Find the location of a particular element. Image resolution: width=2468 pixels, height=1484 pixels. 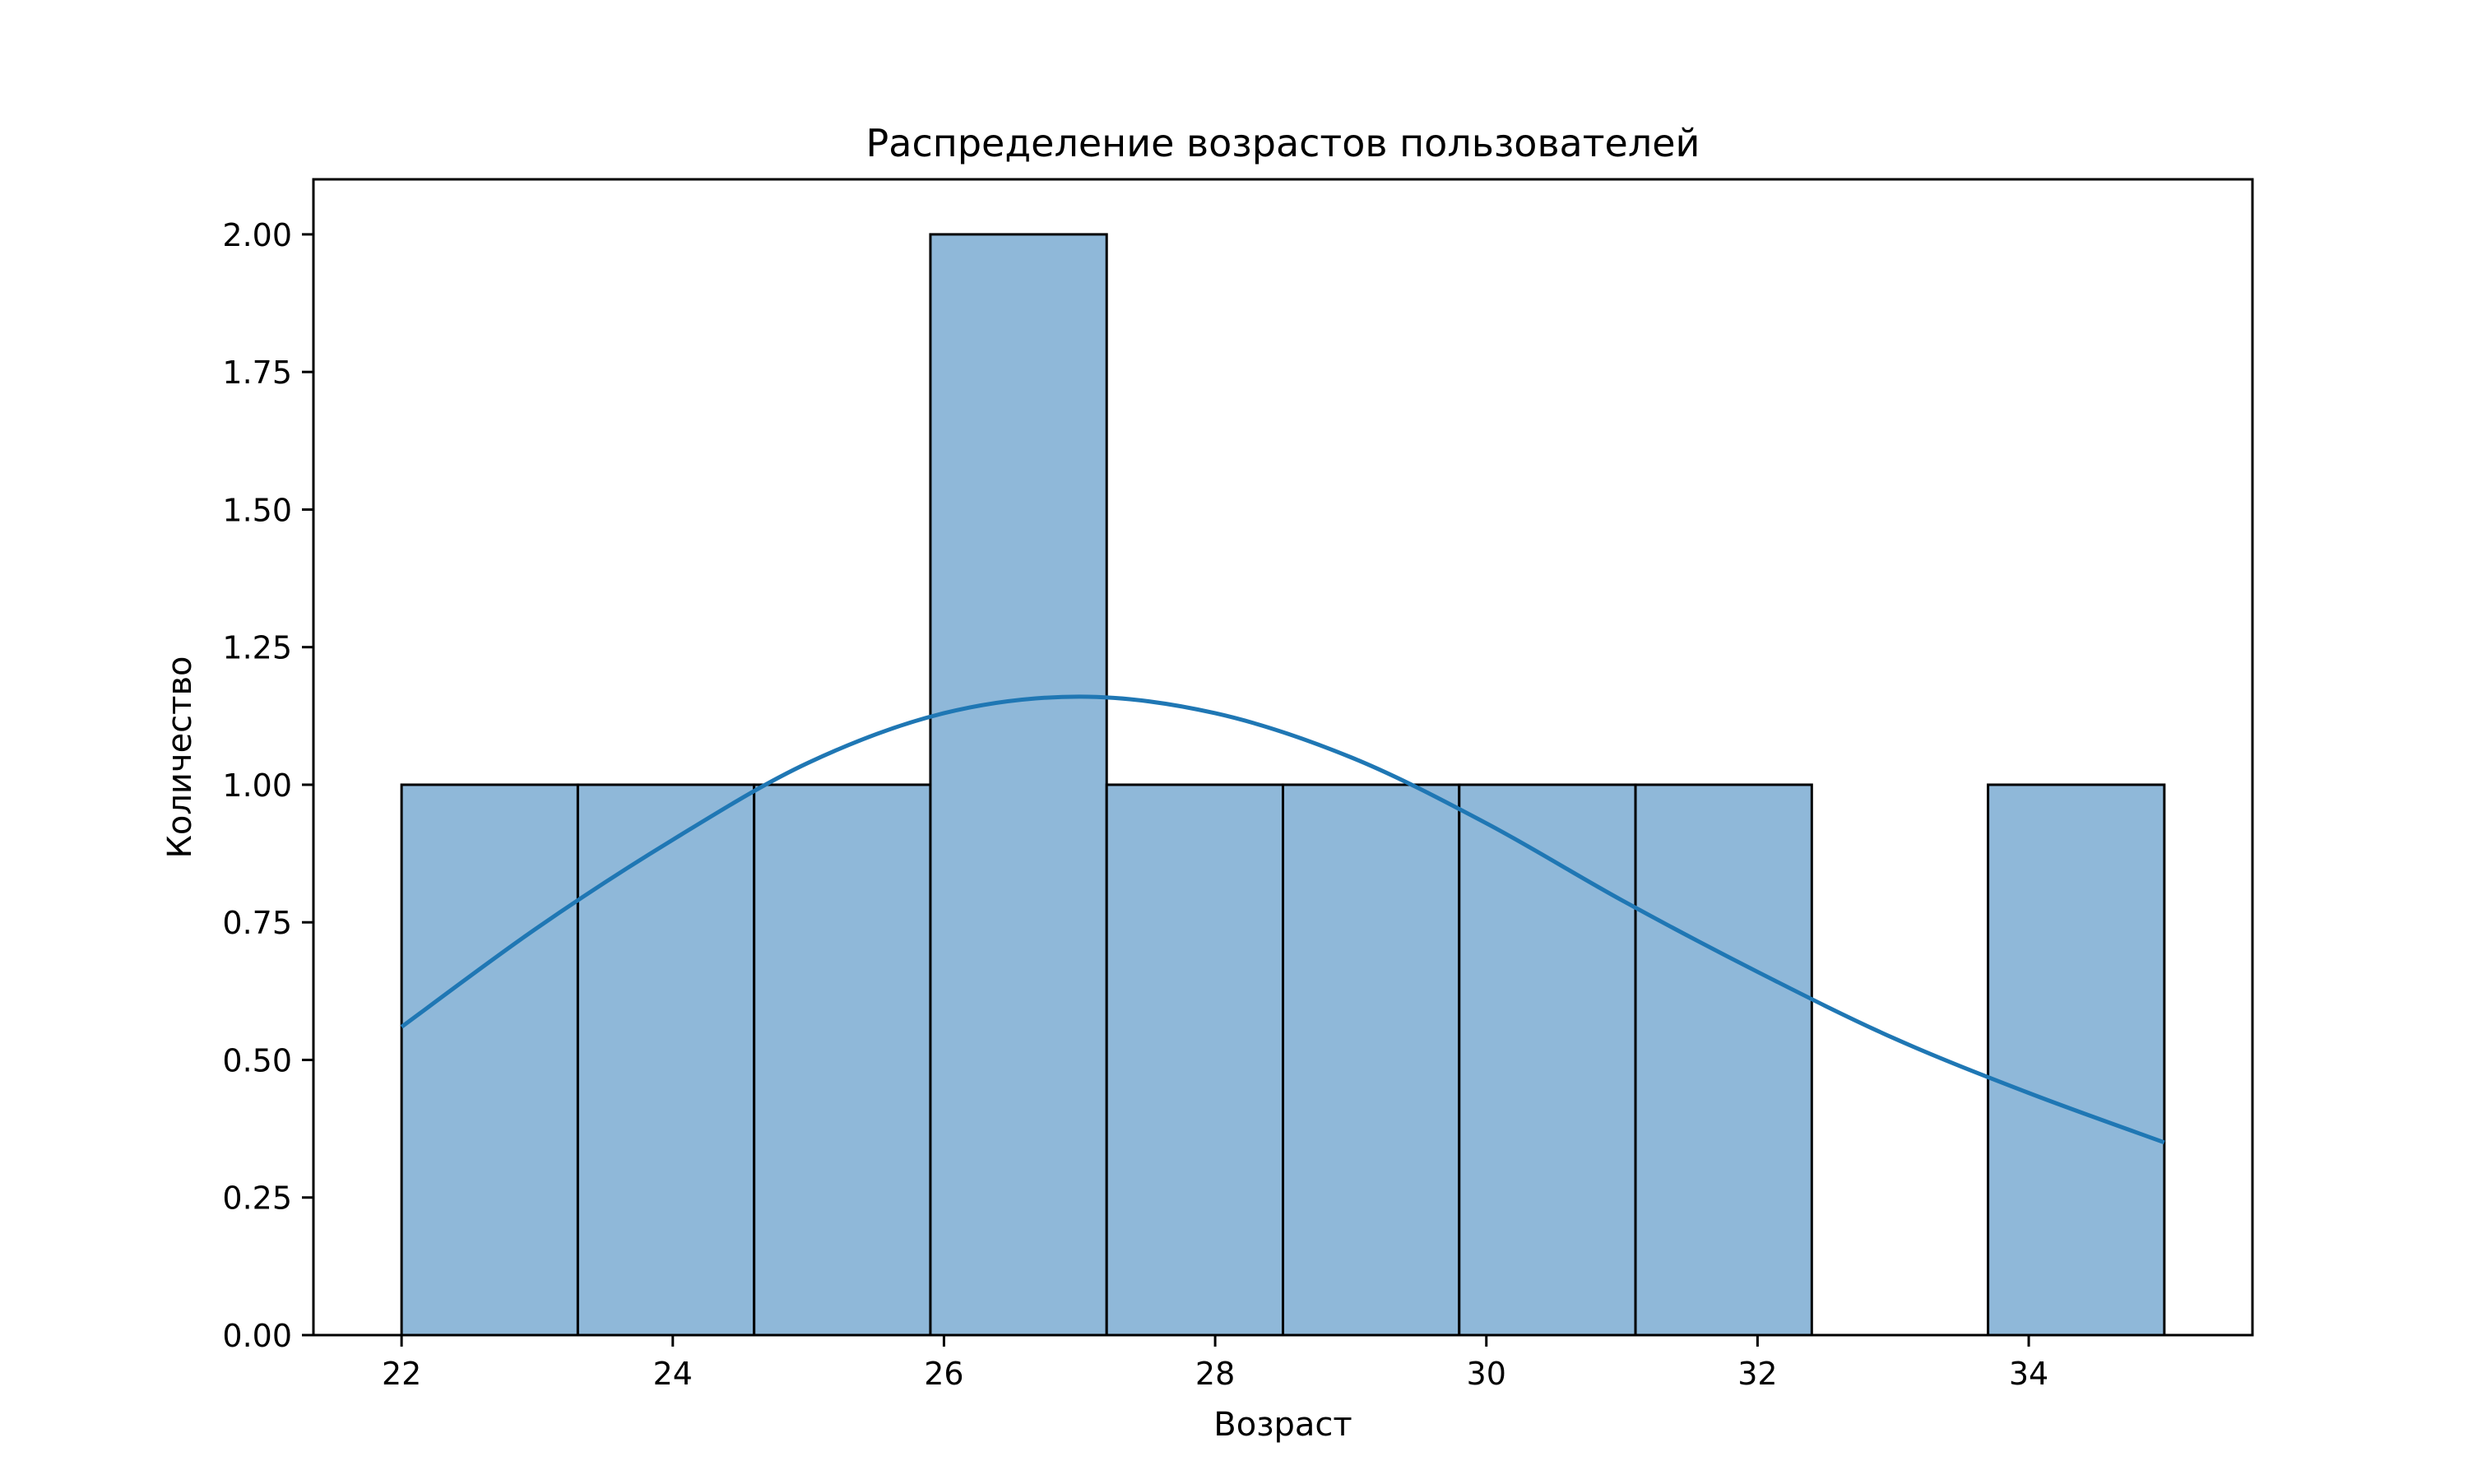

y-tick-label: 0.50 is located at coordinates (257, 1060).